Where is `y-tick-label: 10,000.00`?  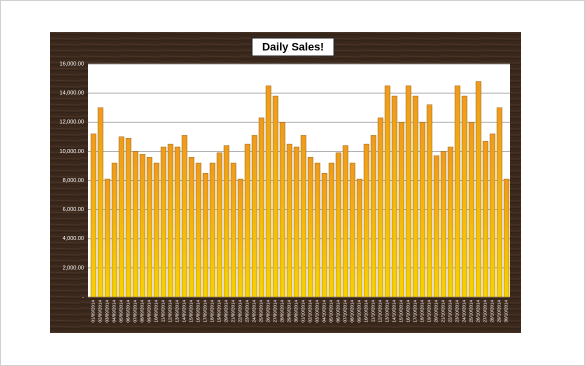 y-tick-label: 10,000.00 is located at coordinates (72, 152).